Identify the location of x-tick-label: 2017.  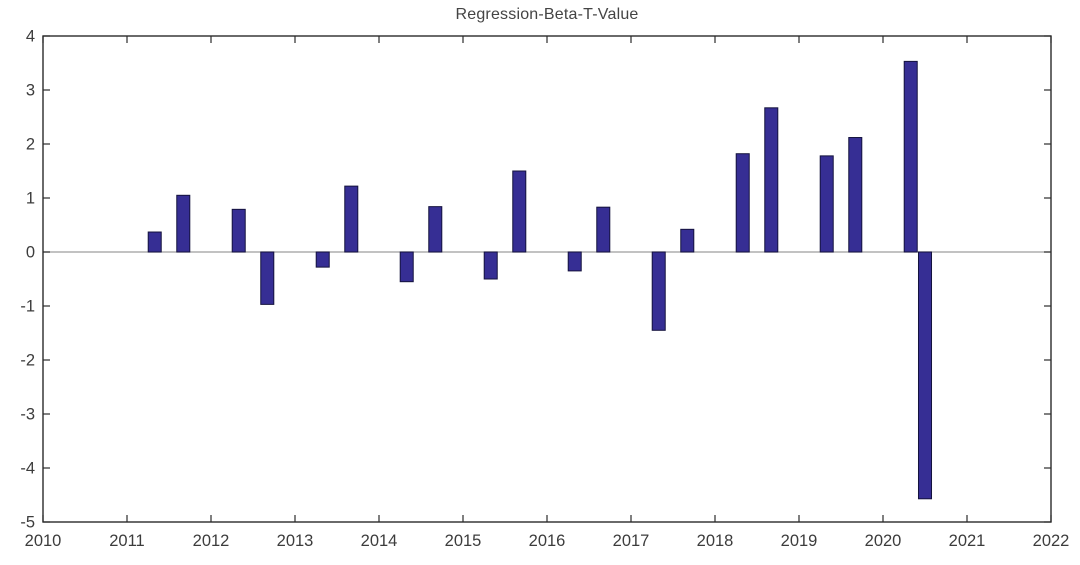
(631, 541).